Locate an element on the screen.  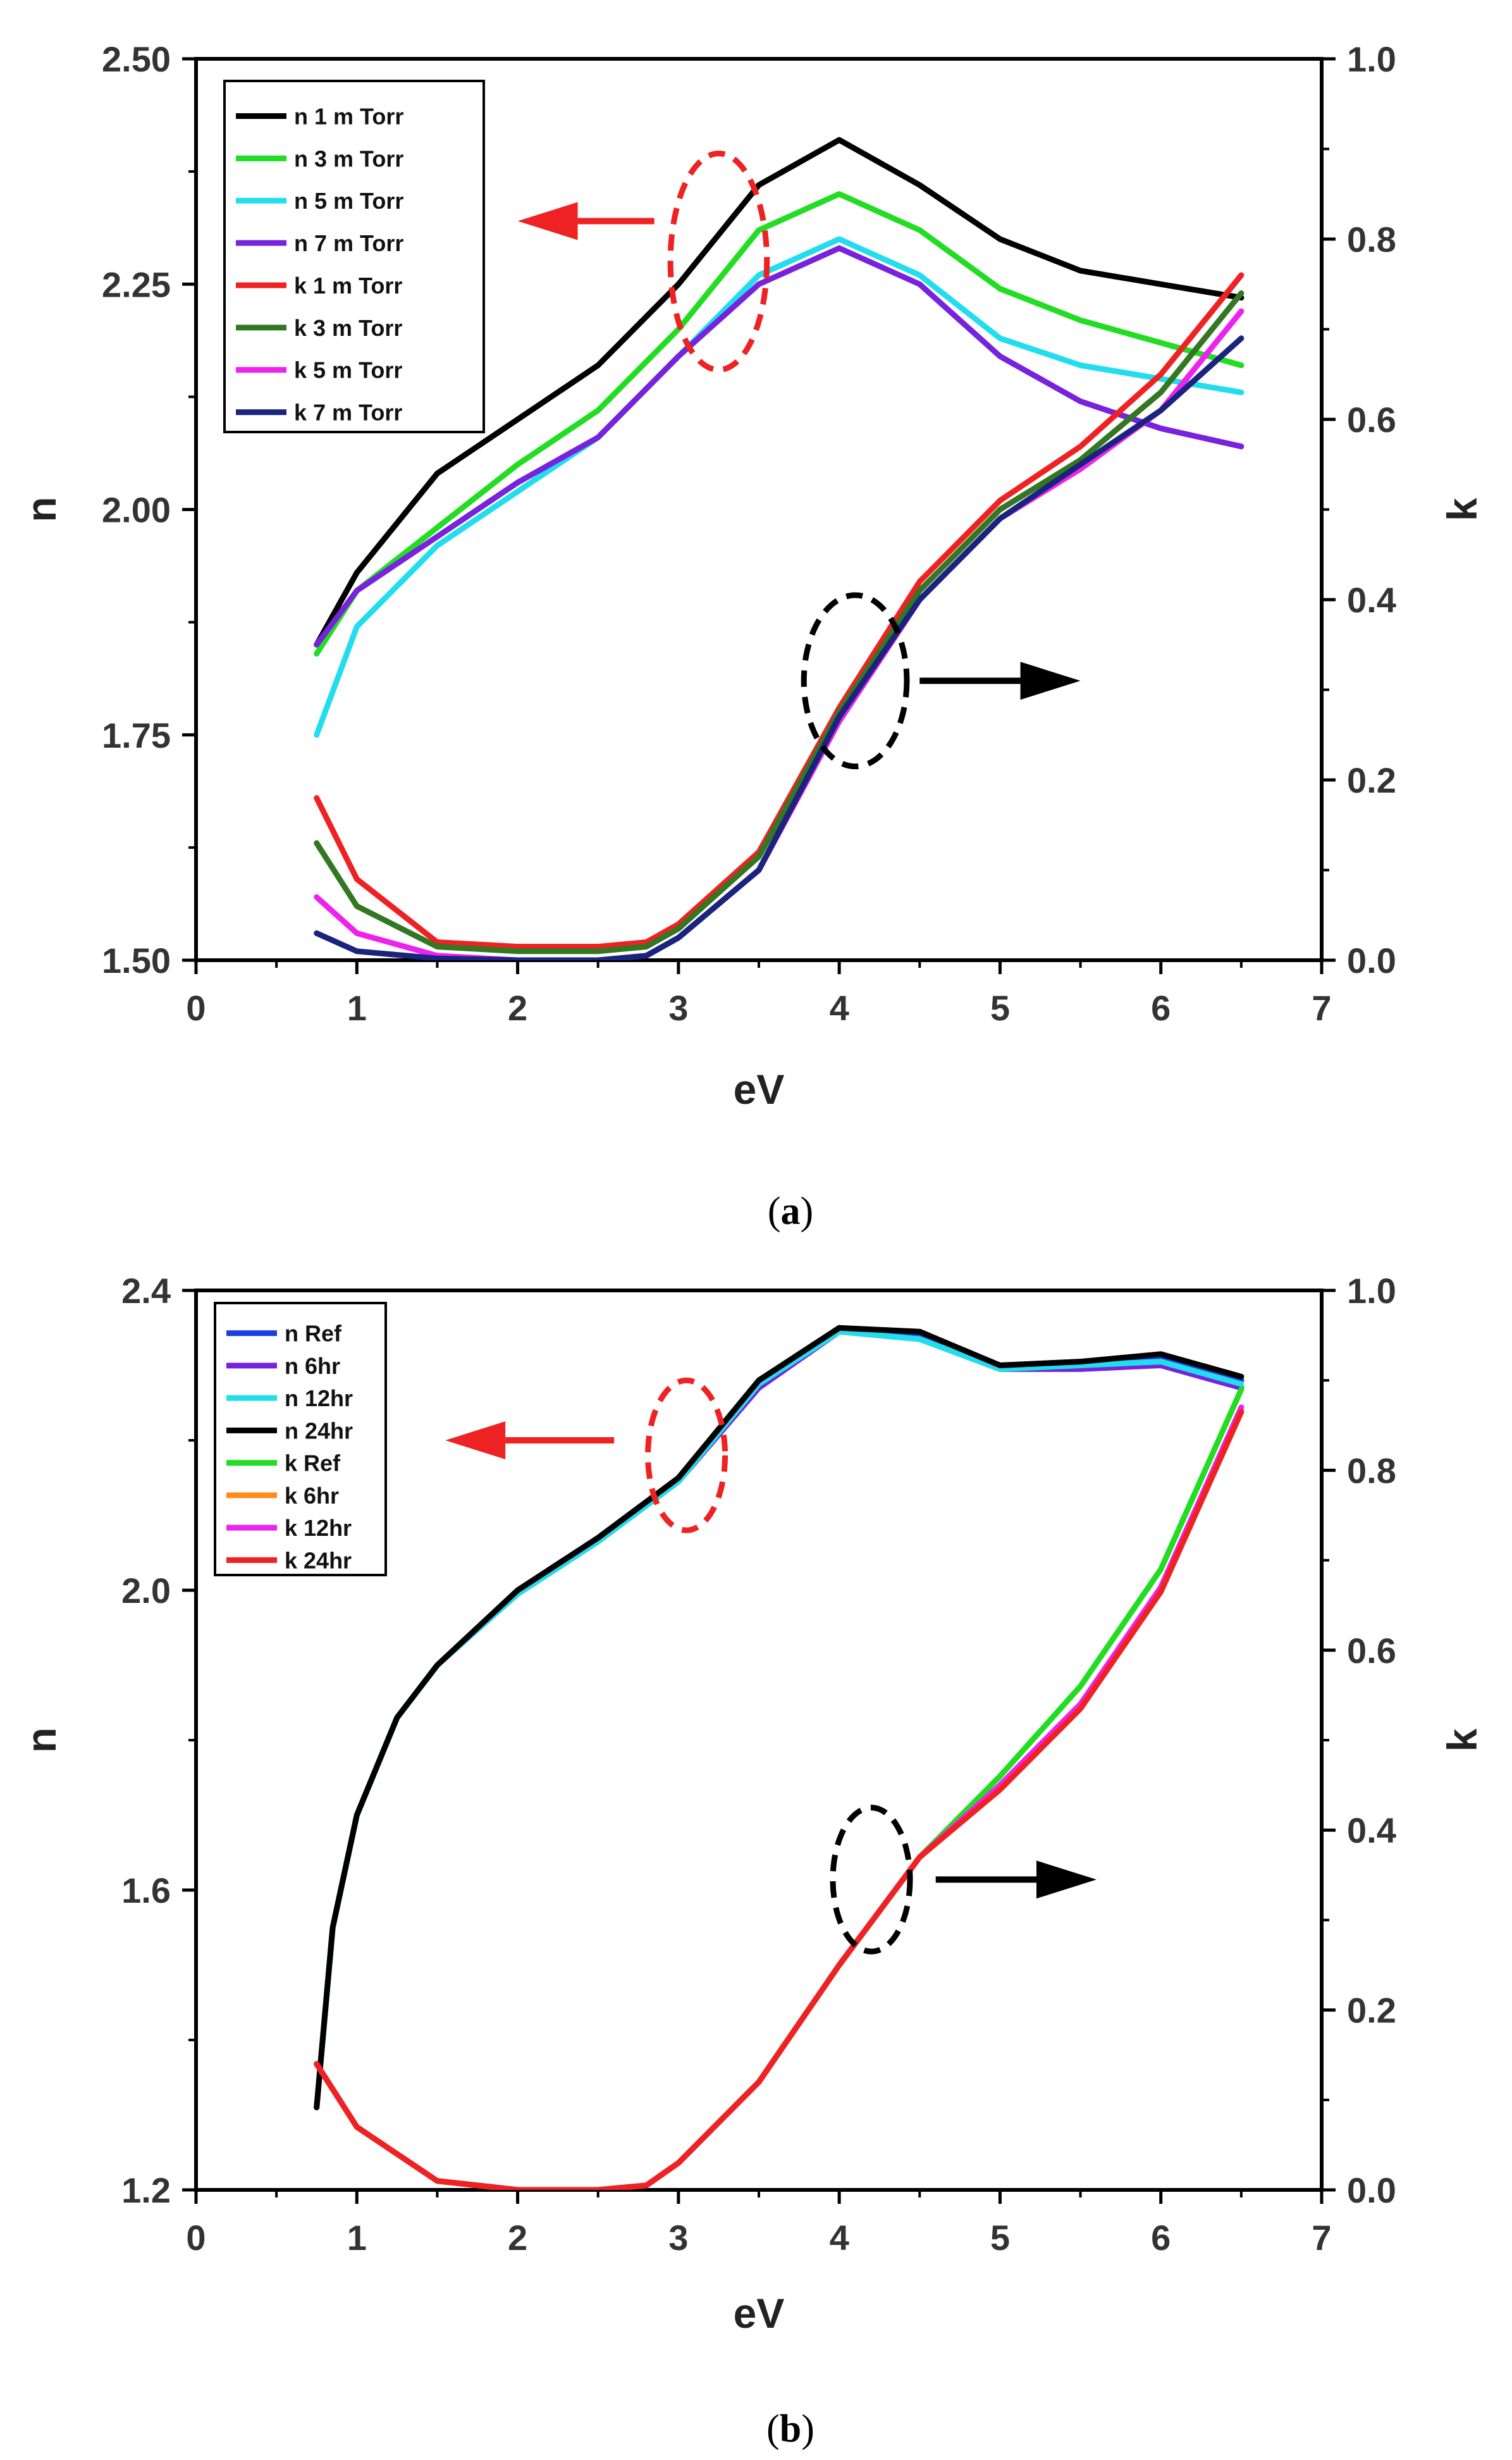
series-line-n-5-m-torr is located at coordinates (779, 487).